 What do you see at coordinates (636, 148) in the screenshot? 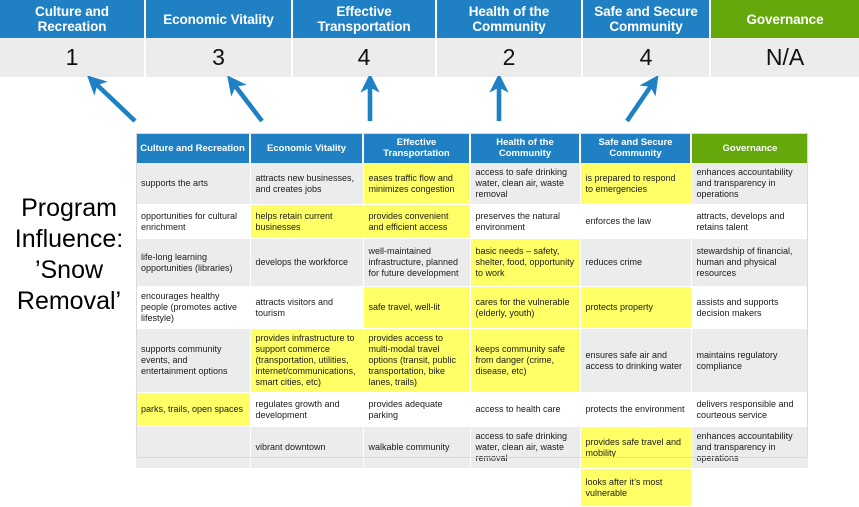
I see `matrix-header-safe-and-secure-community: Safe and Secure Community` at bounding box center [636, 148].